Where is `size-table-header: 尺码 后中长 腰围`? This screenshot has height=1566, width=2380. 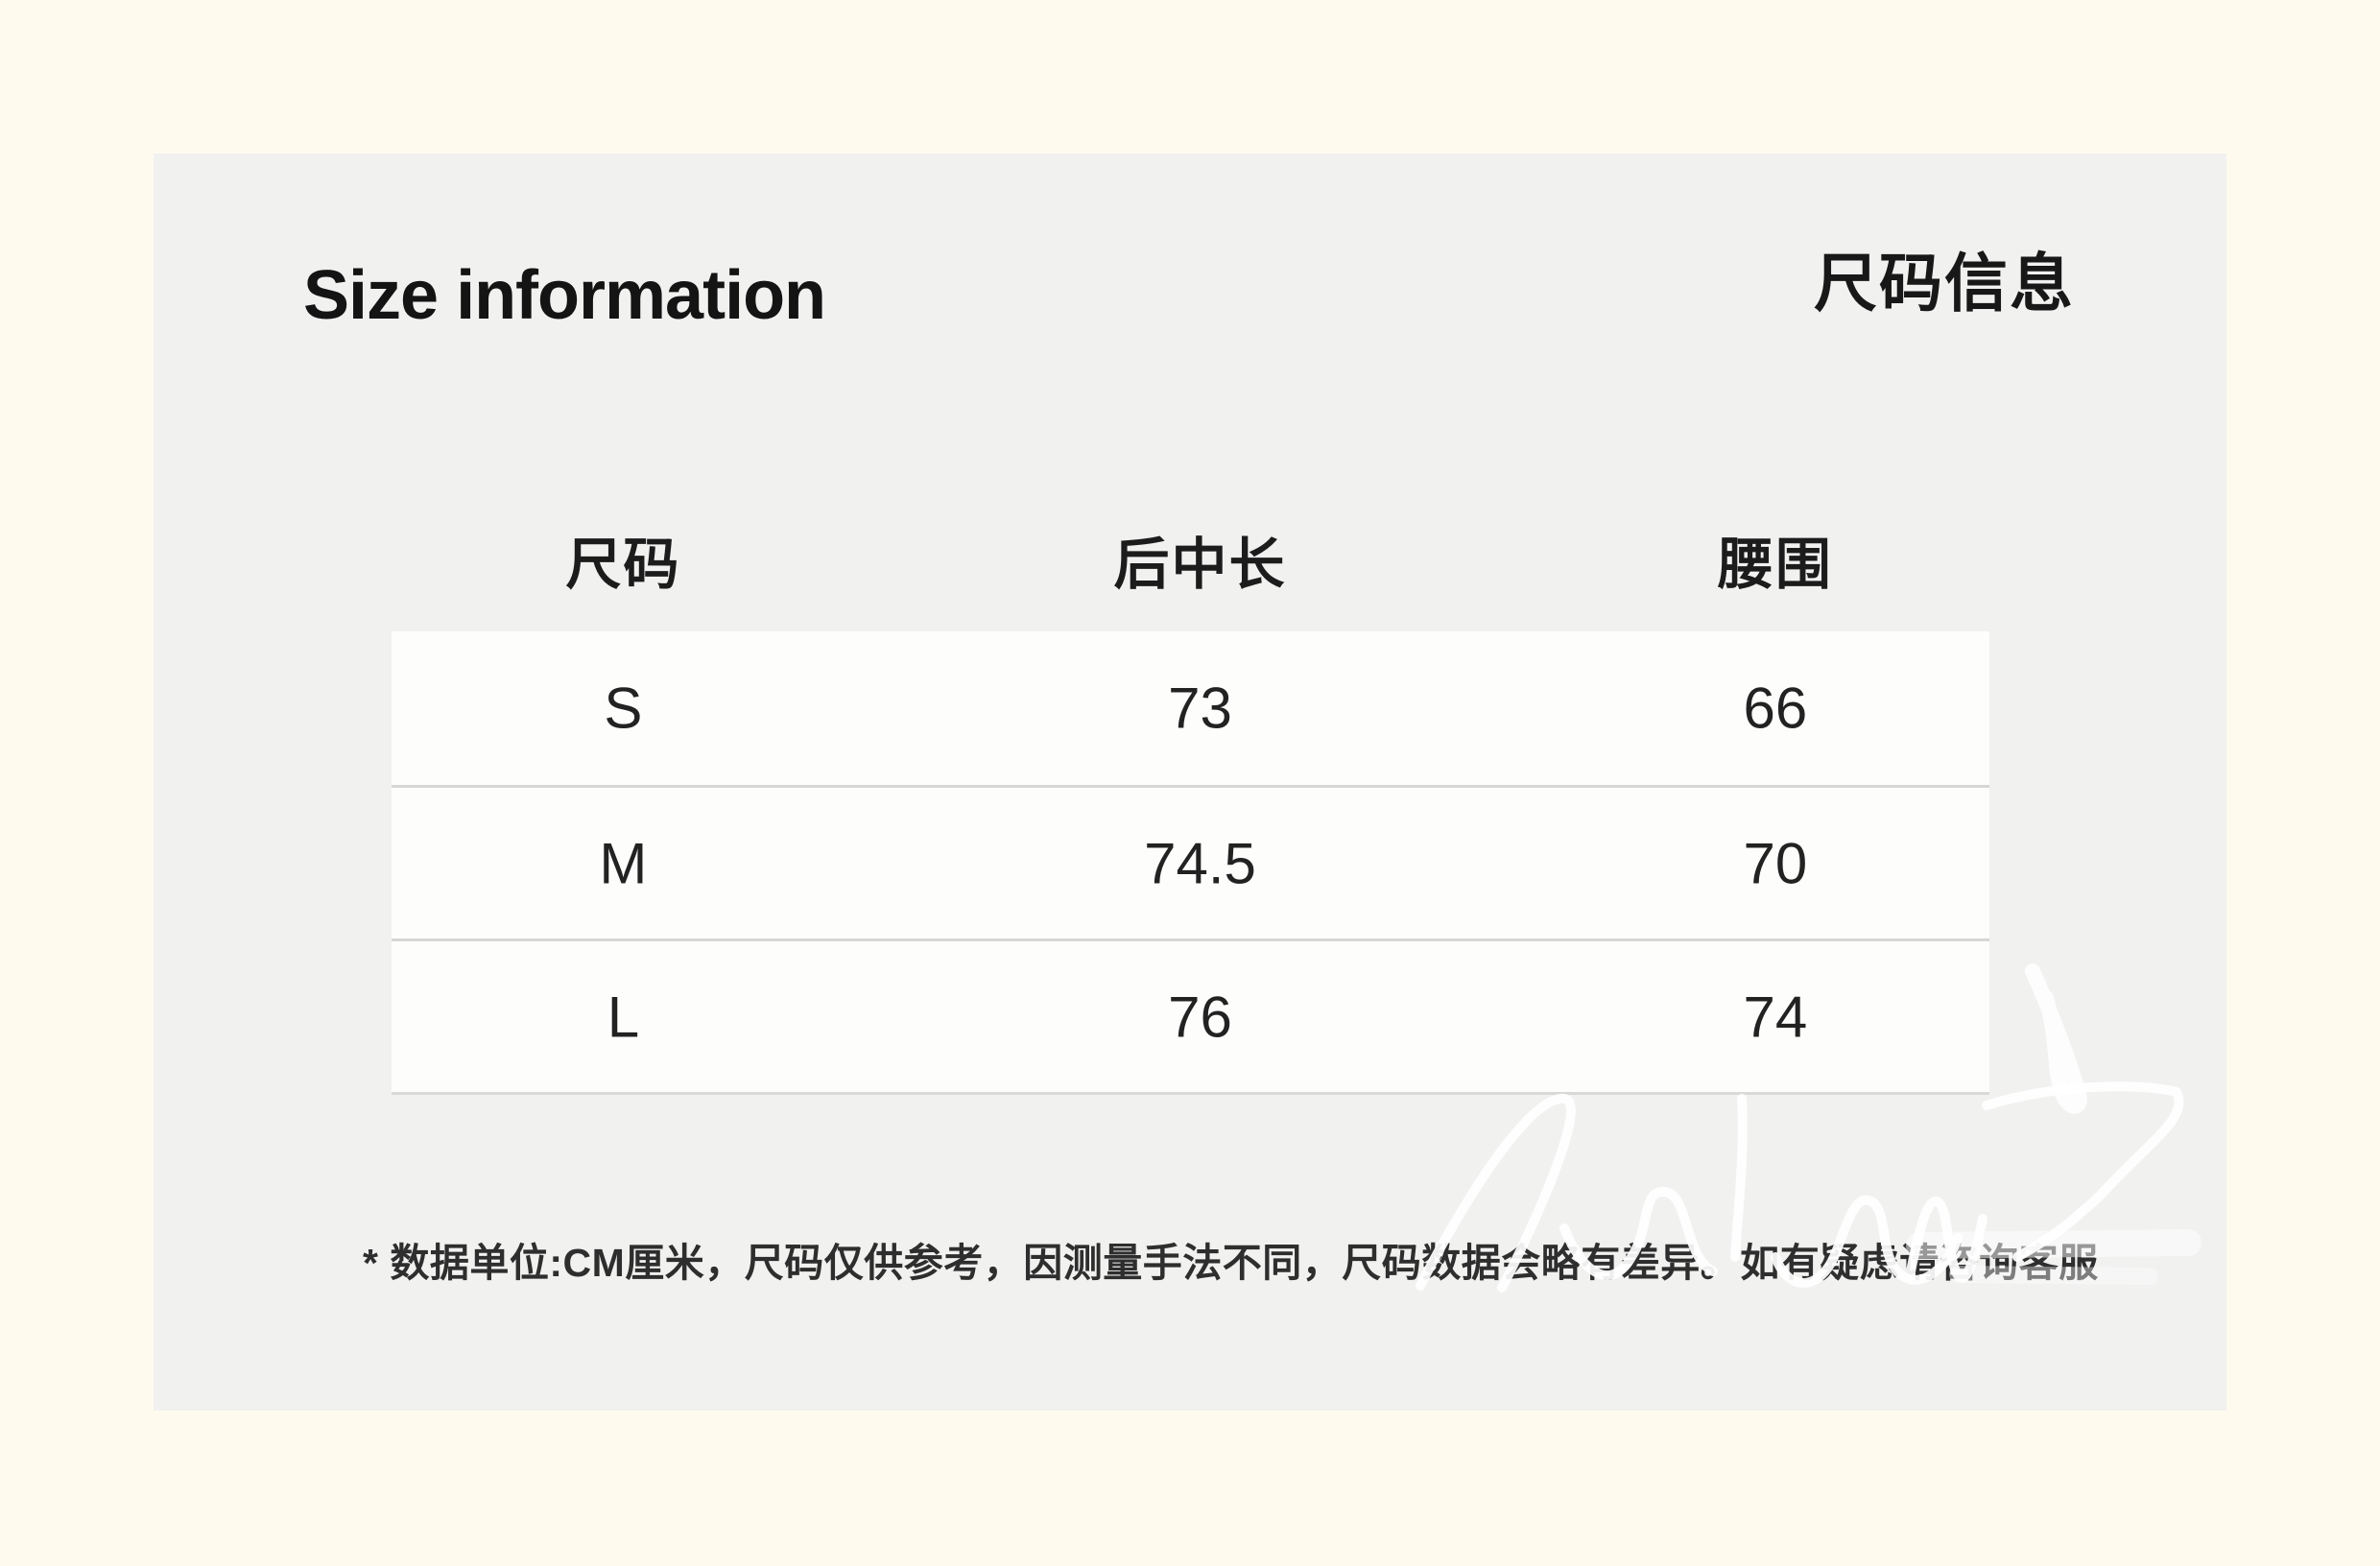 size-table-header: 尺码 后中长 腰围 is located at coordinates (1191, 559).